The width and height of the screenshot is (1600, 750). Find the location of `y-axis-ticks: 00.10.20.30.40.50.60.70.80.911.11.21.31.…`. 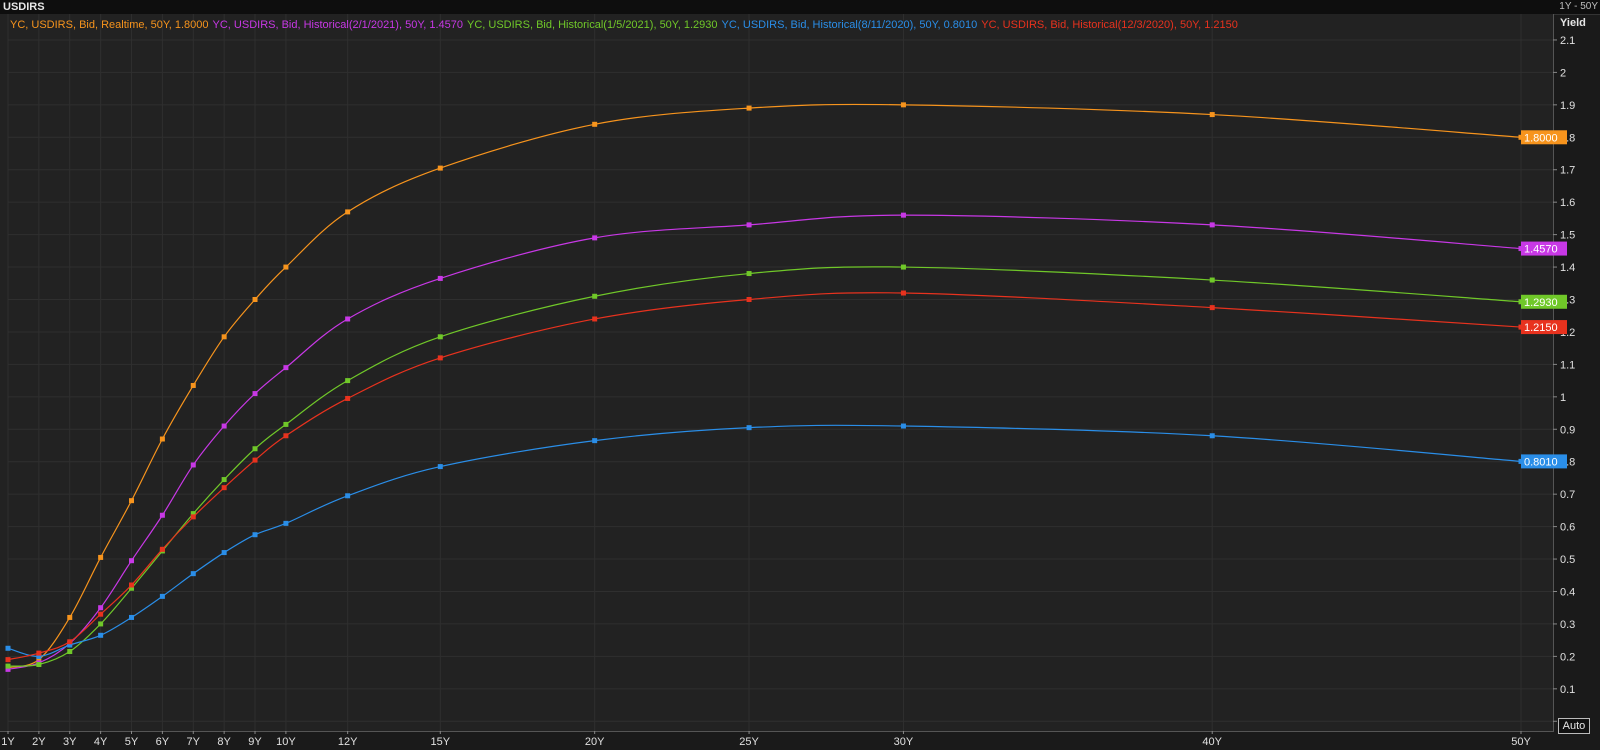

y-axis-ticks: 00.10.20.30.40.50.60.70.80.911.11.21.31.… is located at coordinates (1564, 381).